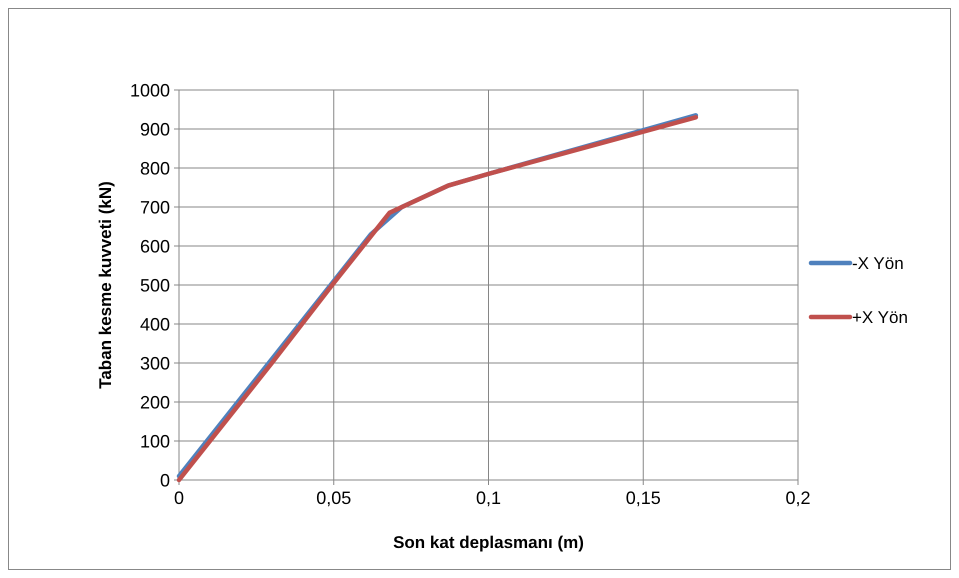  I want to click on y-tick-label: 600, so click(155, 246).